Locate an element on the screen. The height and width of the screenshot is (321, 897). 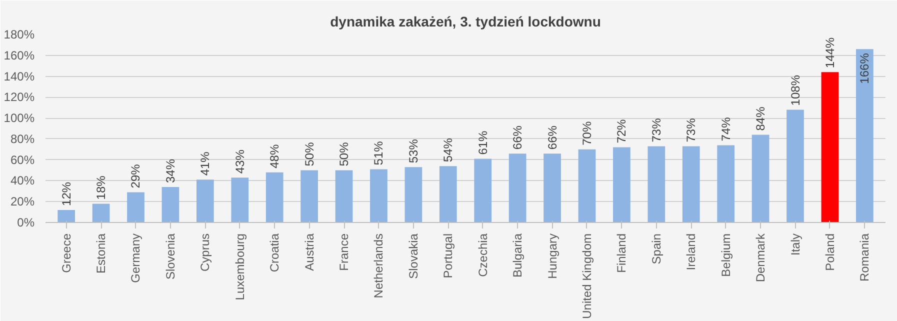
data-label: 18% is located at coordinates (101, 187).